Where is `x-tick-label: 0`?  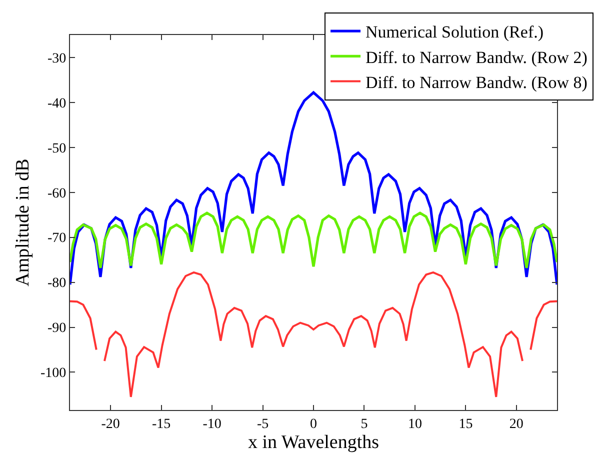 x-tick-label: 0 is located at coordinates (313, 424).